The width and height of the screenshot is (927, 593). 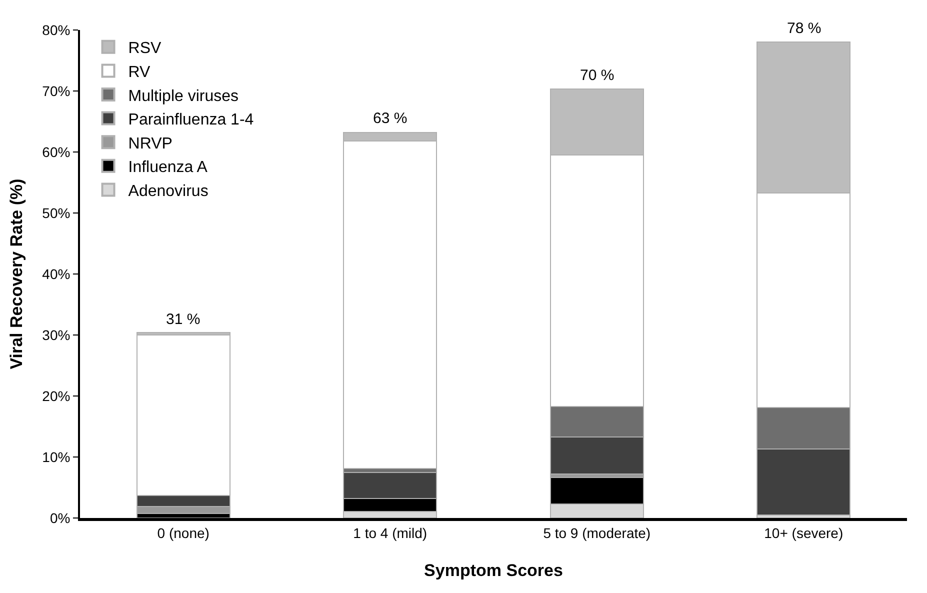 What do you see at coordinates (56, 90) in the screenshot?
I see `y-tick-label: 70%` at bounding box center [56, 90].